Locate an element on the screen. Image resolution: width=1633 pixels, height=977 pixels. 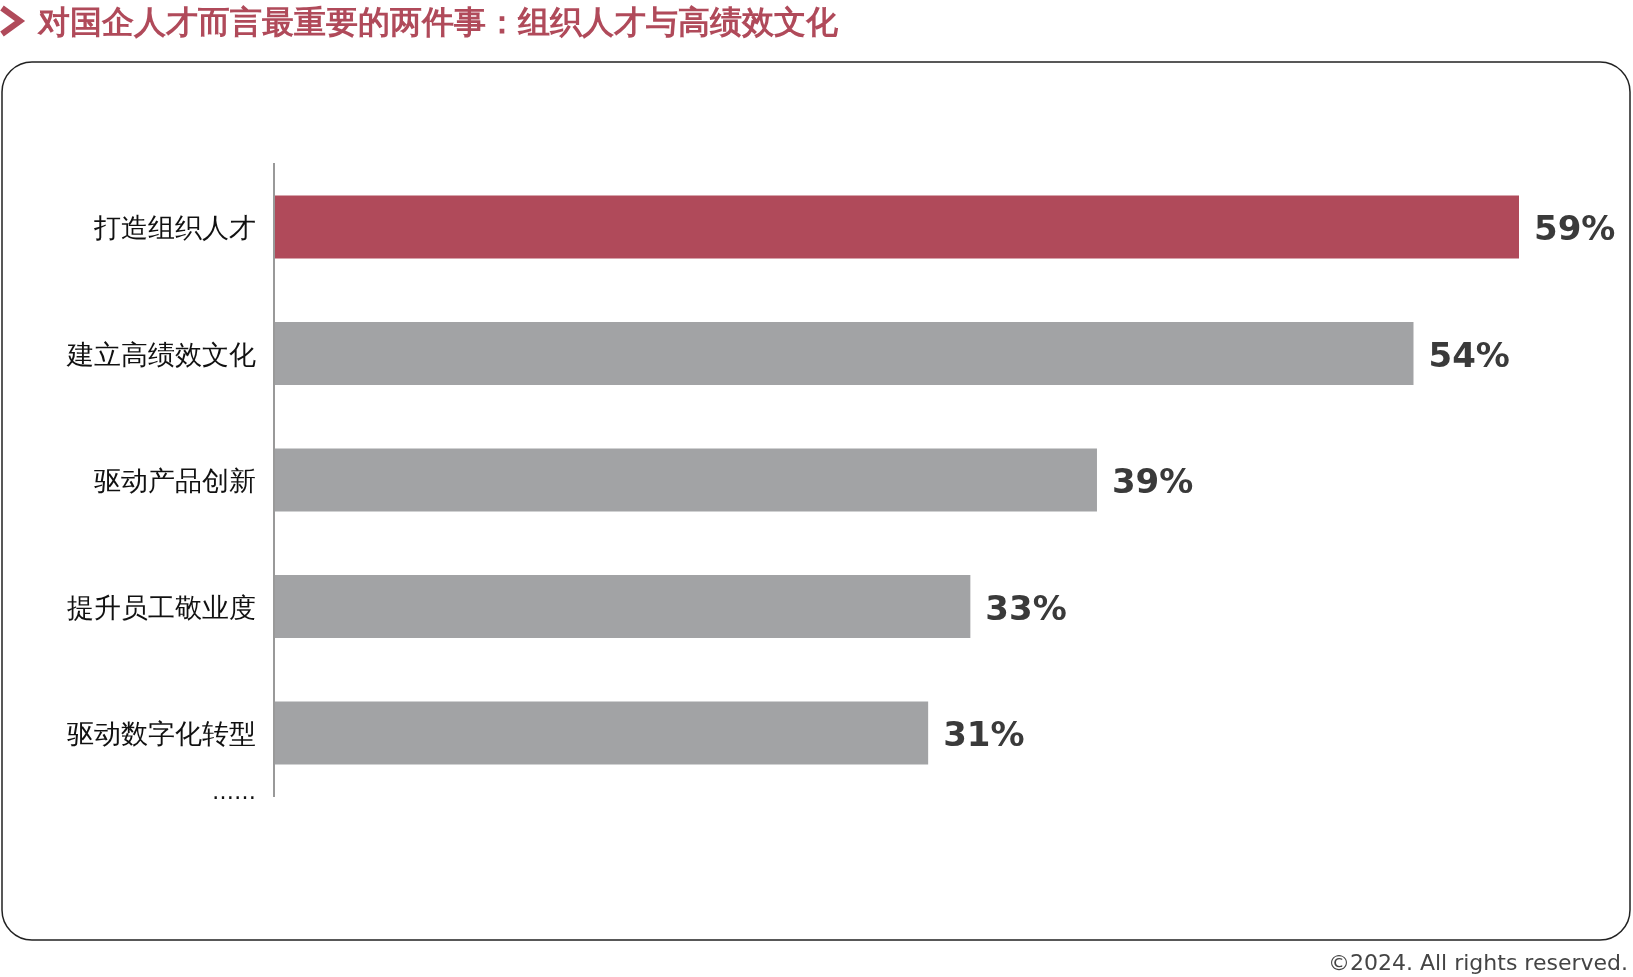
text: ©2024. All rights reserved. is located at coordinates (1477, 962).